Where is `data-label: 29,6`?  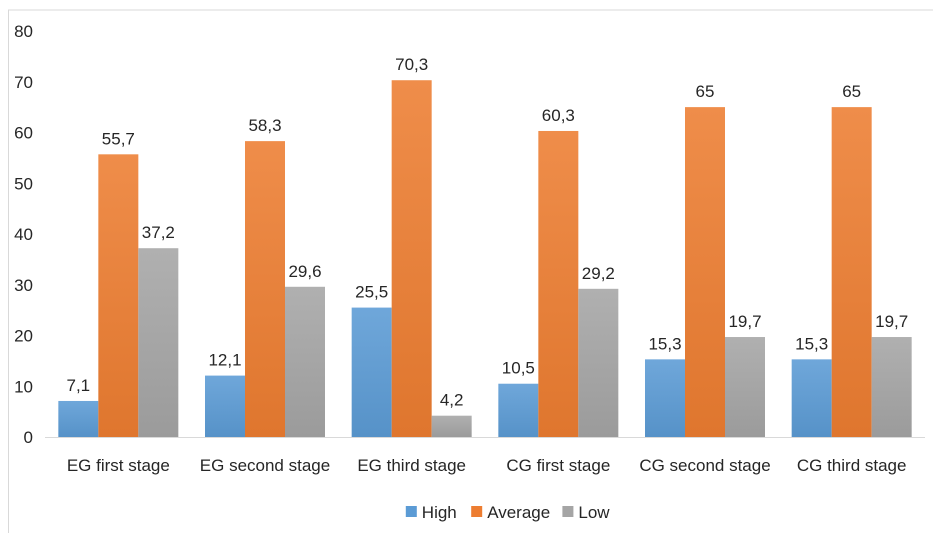
data-label: 29,6 is located at coordinates (304, 271).